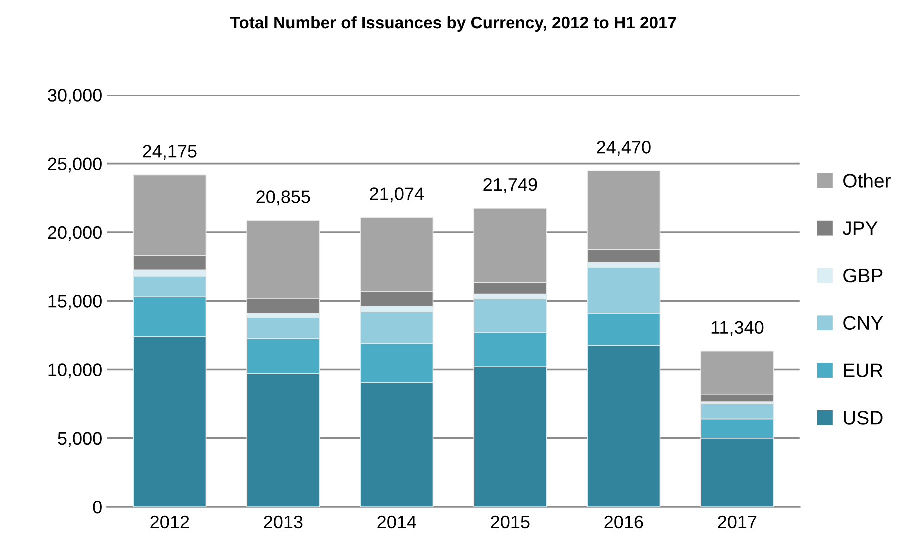 The height and width of the screenshot is (544, 911). What do you see at coordinates (75, 371) in the screenshot?
I see `y-tick-label: 10,000` at bounding box center [75, 371].